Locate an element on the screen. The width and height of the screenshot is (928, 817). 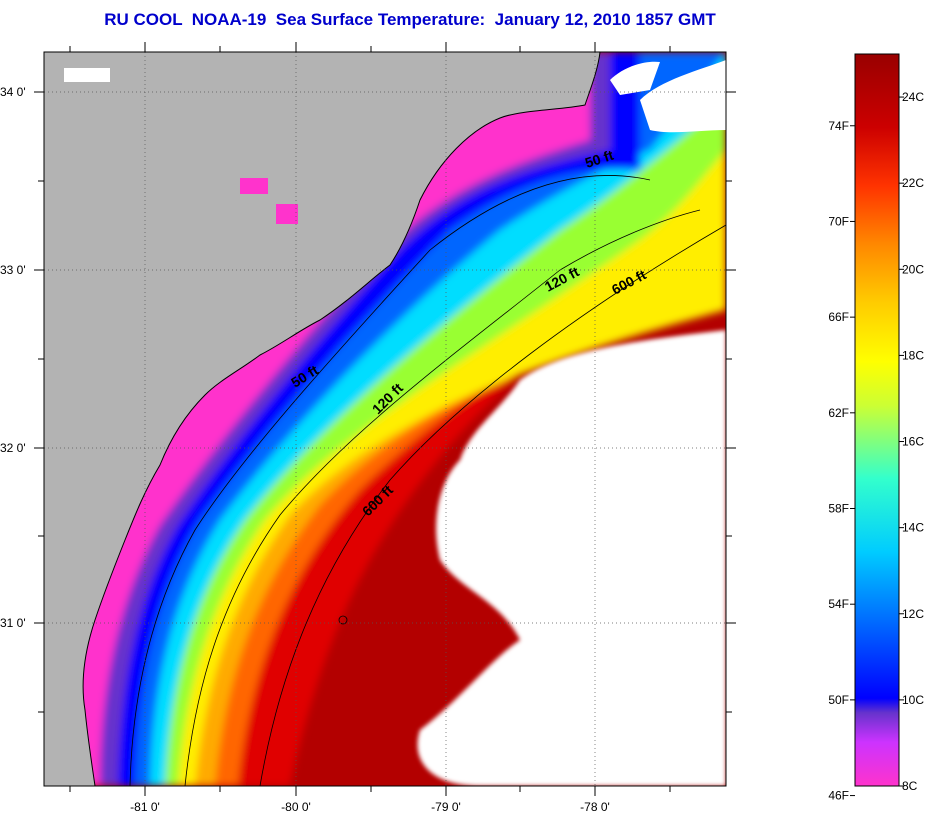
colorbar-label-c: 16C is located at coordinates (913, 442).